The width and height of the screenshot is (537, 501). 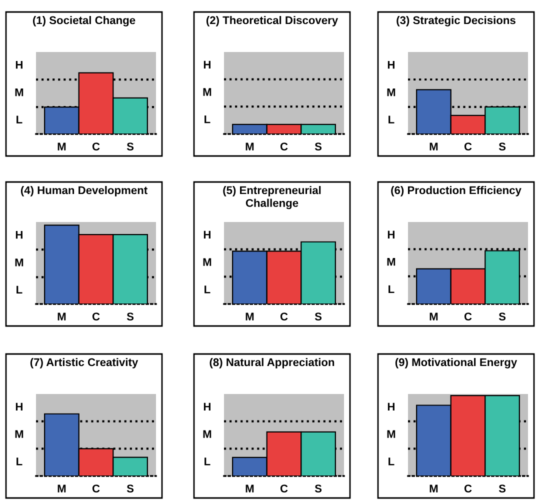 I want to click on chart-title: (8) Natural Appreciation, so click(x=272, y=363).